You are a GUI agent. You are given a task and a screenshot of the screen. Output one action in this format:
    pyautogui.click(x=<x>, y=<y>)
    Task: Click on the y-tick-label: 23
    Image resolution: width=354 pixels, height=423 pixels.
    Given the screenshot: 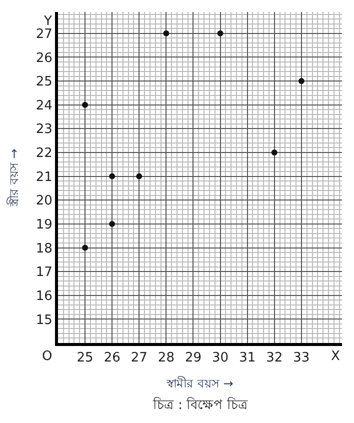 What is the action you would take?
    pyautogui.click(x=44, y=130)
    